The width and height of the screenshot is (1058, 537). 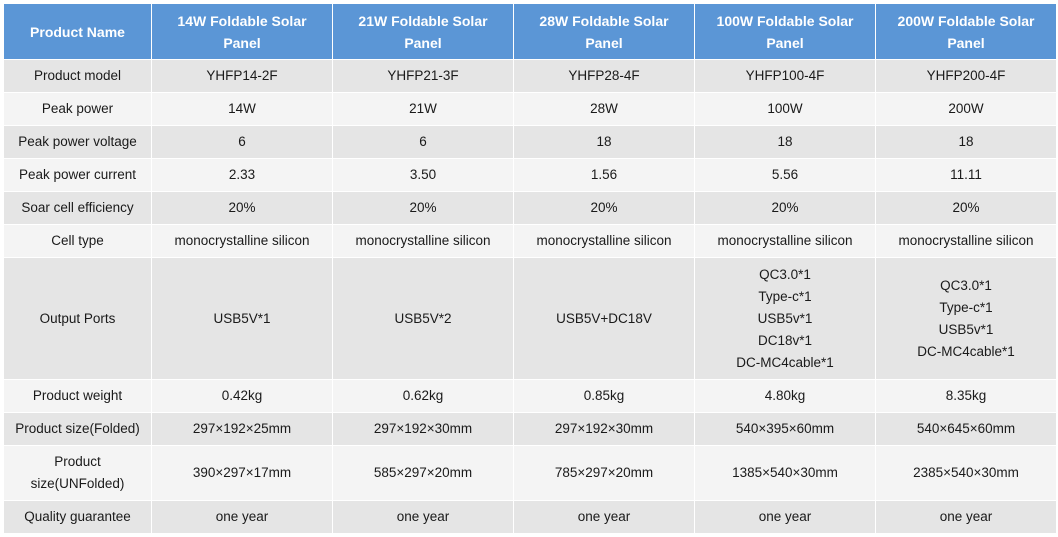 What do you see at coordinates (242, 175) in the screenshot?
I see `table-cell: 2.33` at bounding box center [242, 175].